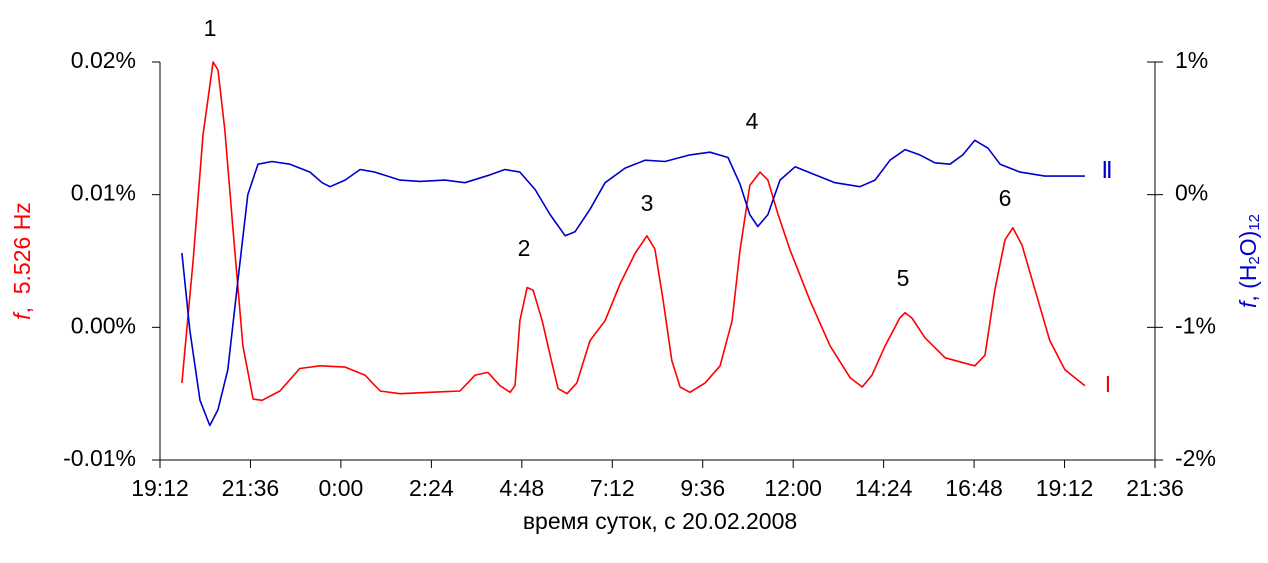 The height and width of the screenshot is (563, 1268). What do you see at coordinates (210, 28) in the screenshot?
I see `annotation: 1` at bounding box center [210, 28].